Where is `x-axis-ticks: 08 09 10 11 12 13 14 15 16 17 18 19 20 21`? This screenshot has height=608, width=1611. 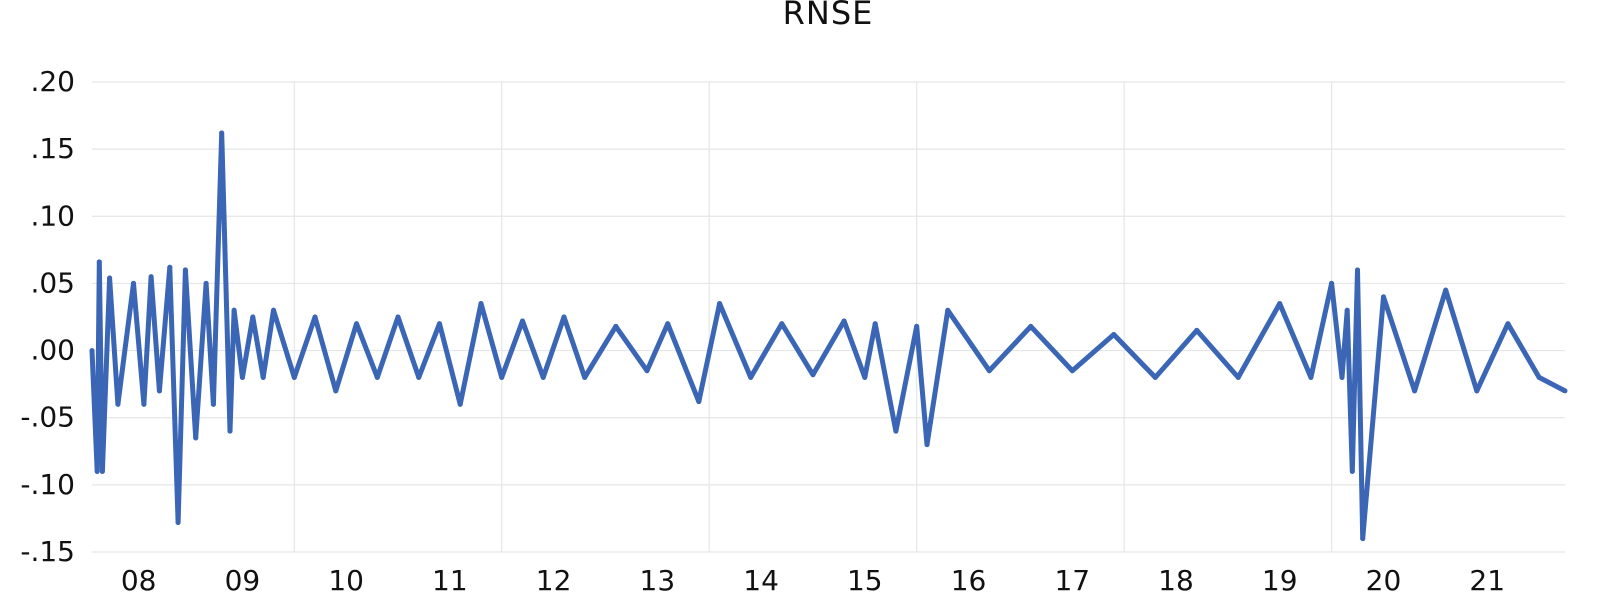
x-axis-ticks: 08 09 10 11 12 13 14 15 16 17 18 19 20 21 is located at coordinates (813, 580).